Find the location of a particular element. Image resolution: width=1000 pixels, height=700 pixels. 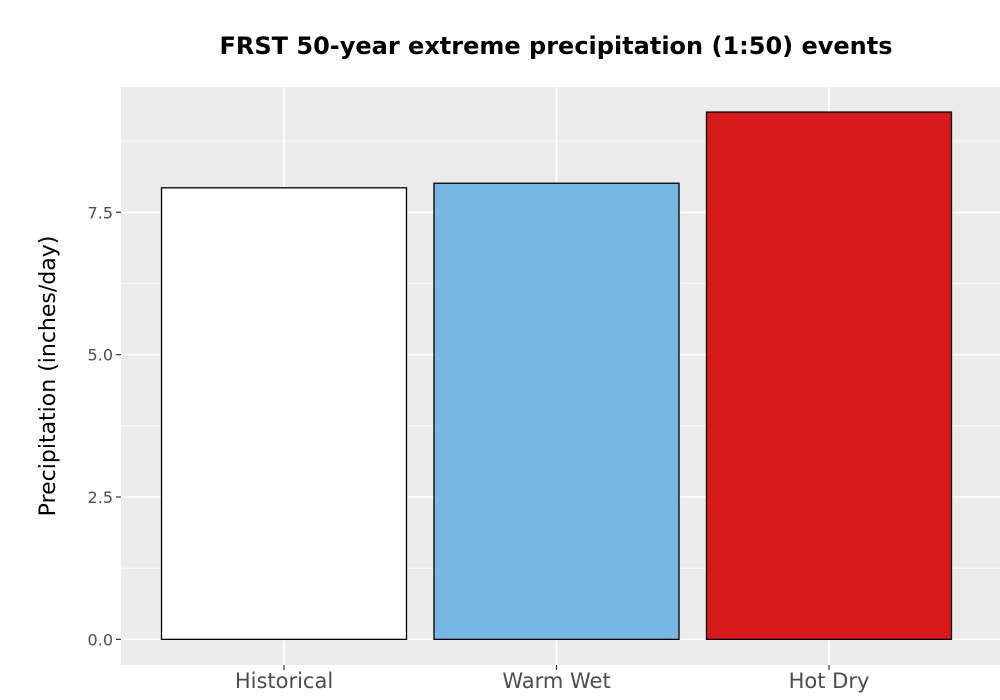

x-axis-ticks: Historical Warm Wet Hot Dry is located at coordinates (552, 679).